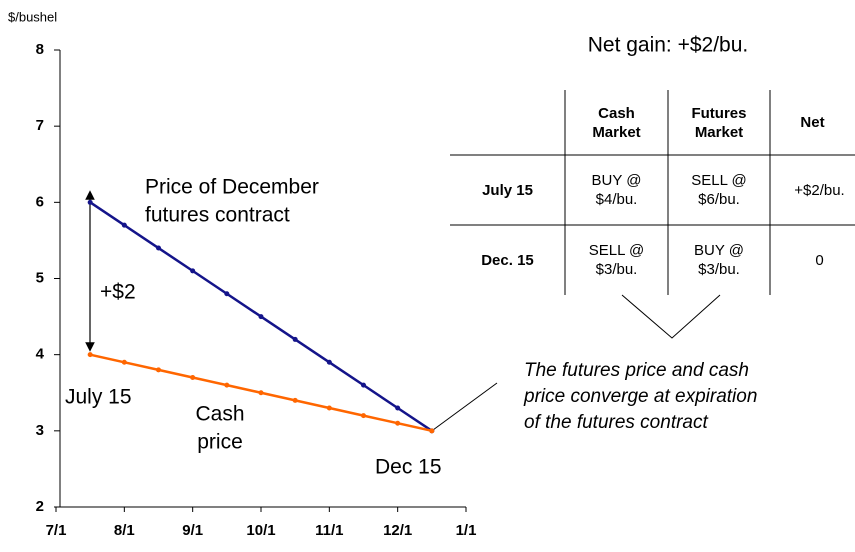 This screenshot has height=552, width=855. Describe the element at coordinates (232, 187) in the screenshot. I see `futures-label: Price of December` at that location.